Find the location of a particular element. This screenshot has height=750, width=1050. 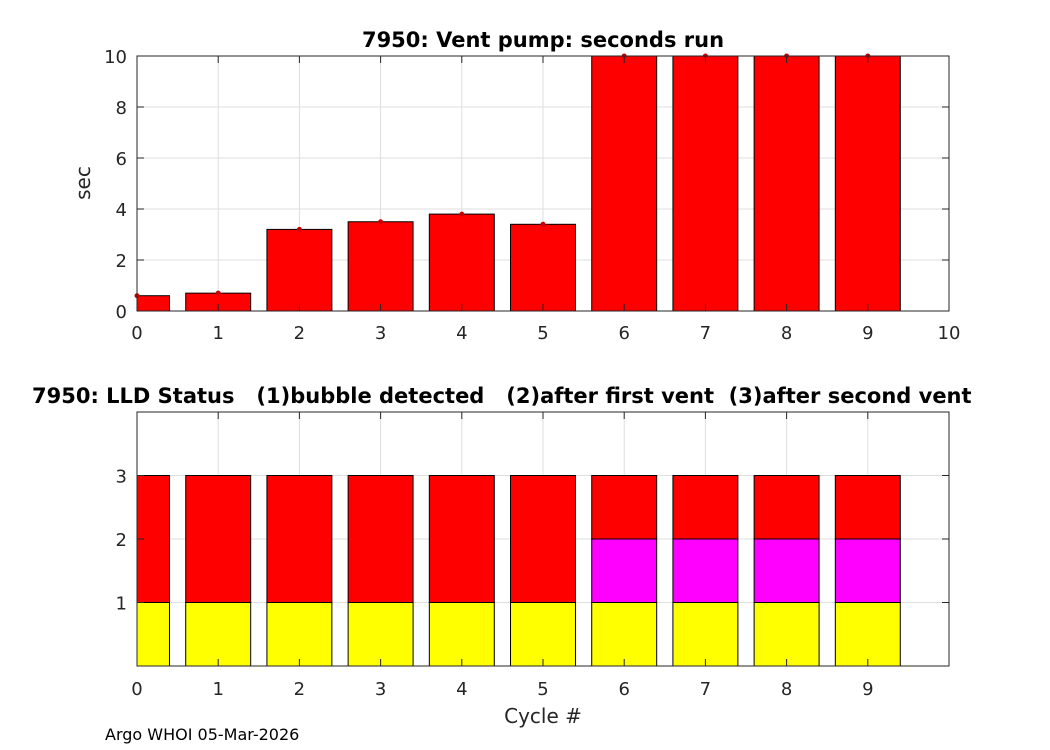

chart2-x-tick-label: 7 is located at coordinates (705, 689).